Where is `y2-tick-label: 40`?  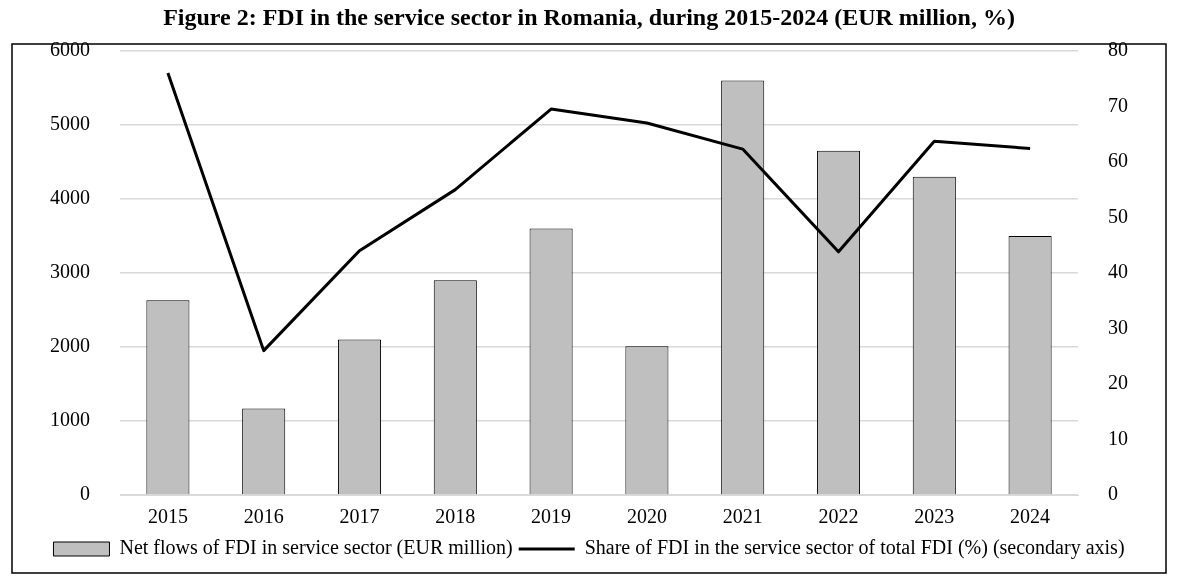
y2-tick-label: 40 is located at coordinates (1118, 271).